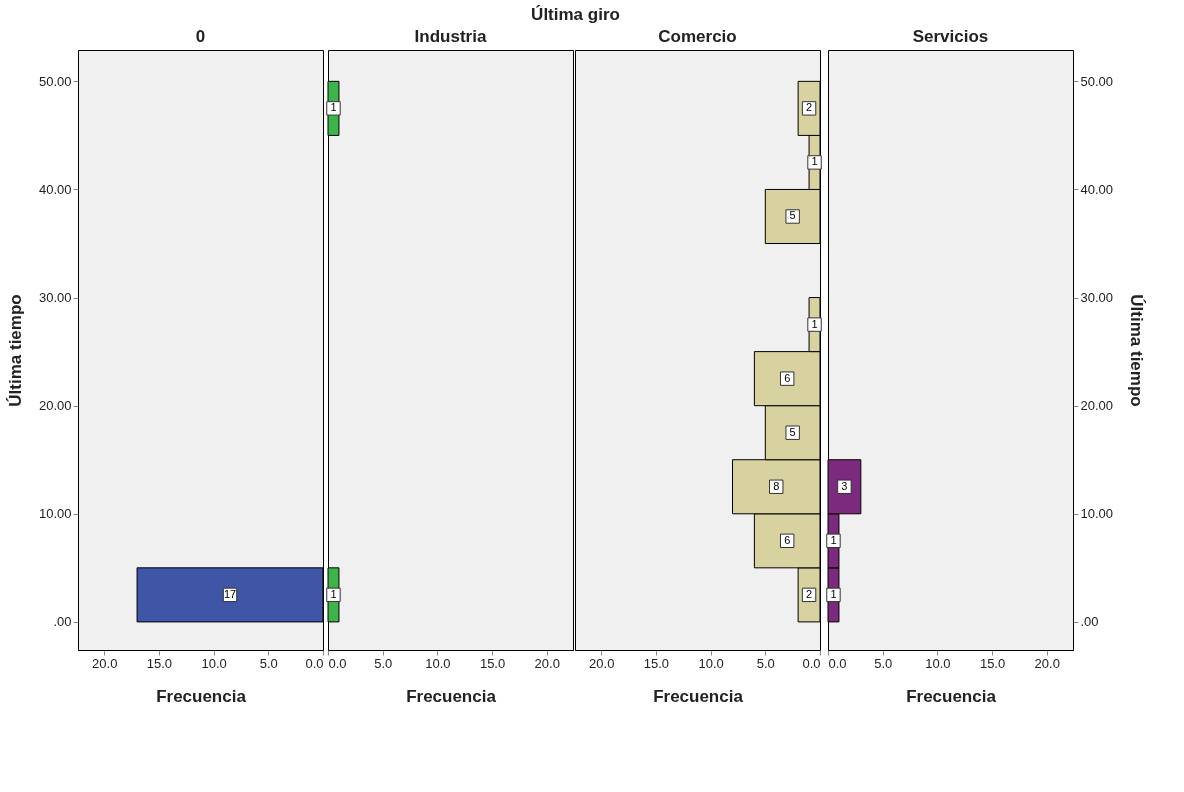  Describe the element at coordinates (697, 36) in the screenshot. I see `chart-title: Comercio` at that location.